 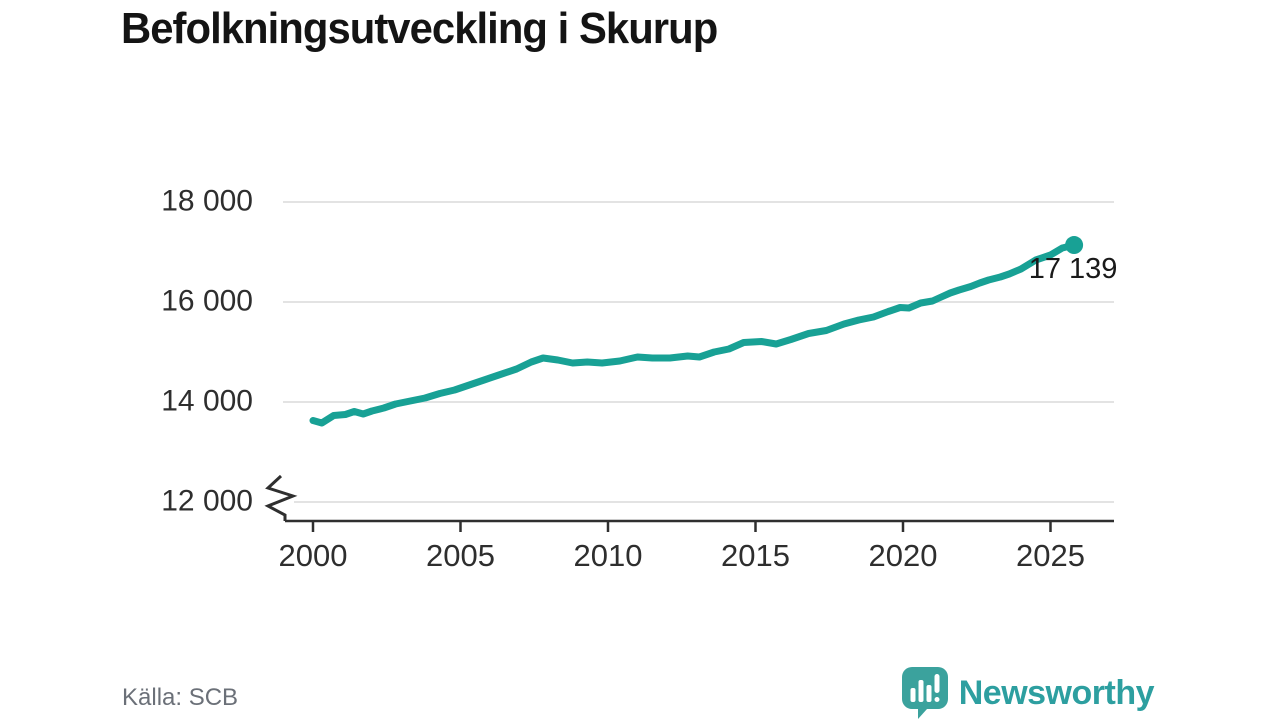 I want to click on x-tick-label: 2000, so click(x=313, y=555).